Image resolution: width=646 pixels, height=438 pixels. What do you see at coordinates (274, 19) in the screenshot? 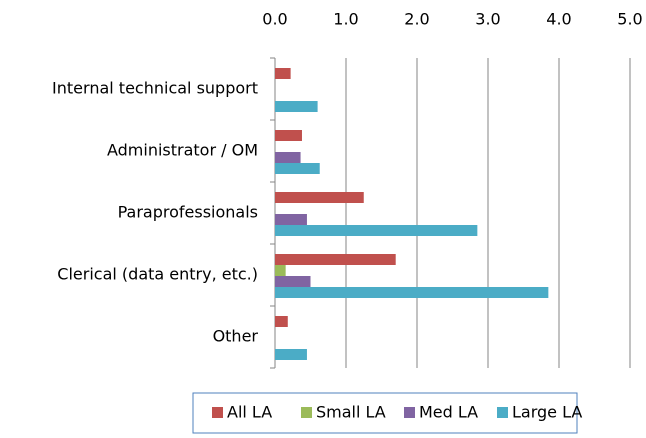
I see `x-tick-label: 0.0` at bounding box center [274, 19].